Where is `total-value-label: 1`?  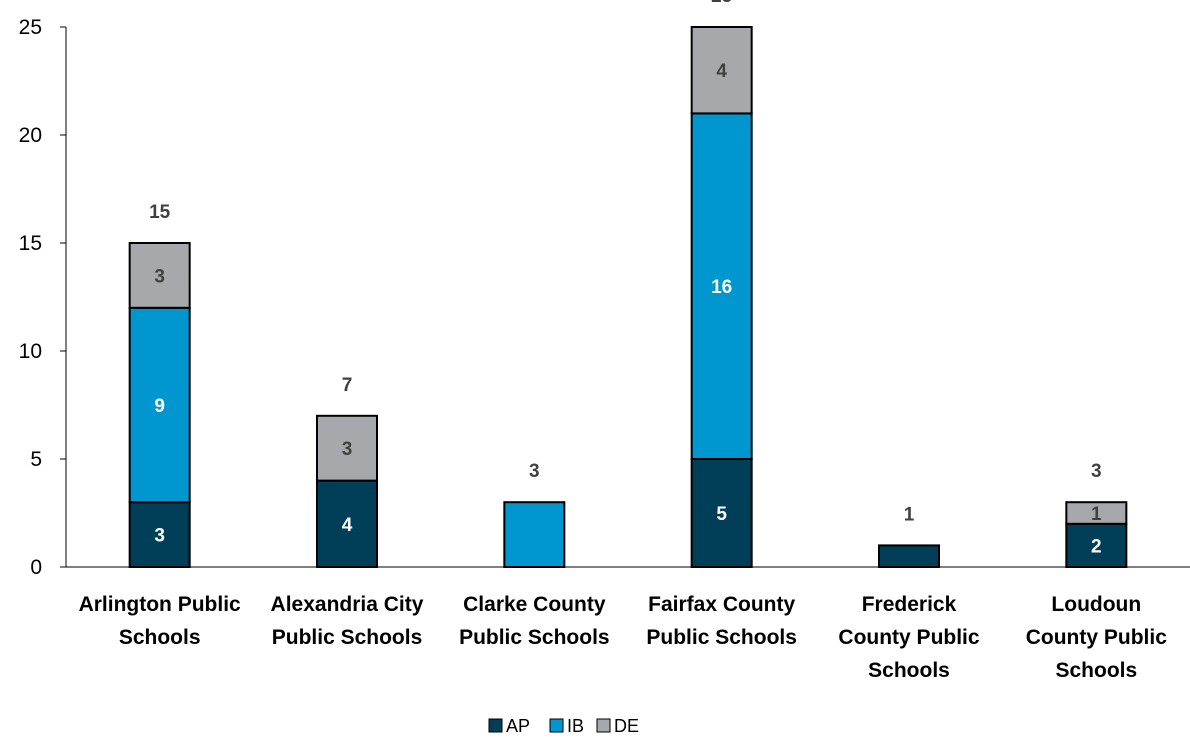
total-value-label: 1 is located at coordinates (909, 514).